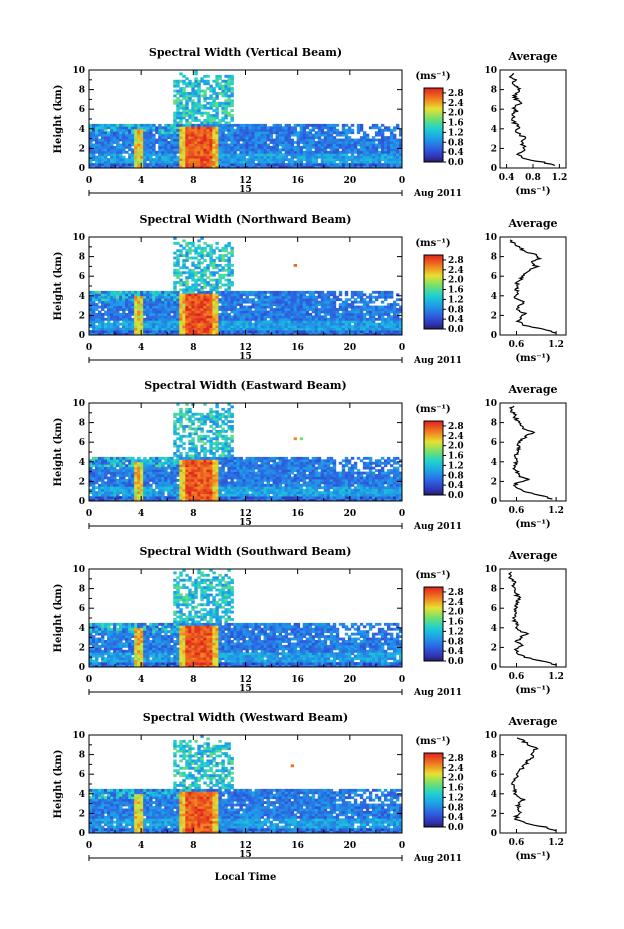 Image resolution: width=624 pixels, height=929 pixels. What do you see at coordinates (494, 482) in the screenshot?
I see `avg-y-tick-label: 2` at bounding box center [494, 482].